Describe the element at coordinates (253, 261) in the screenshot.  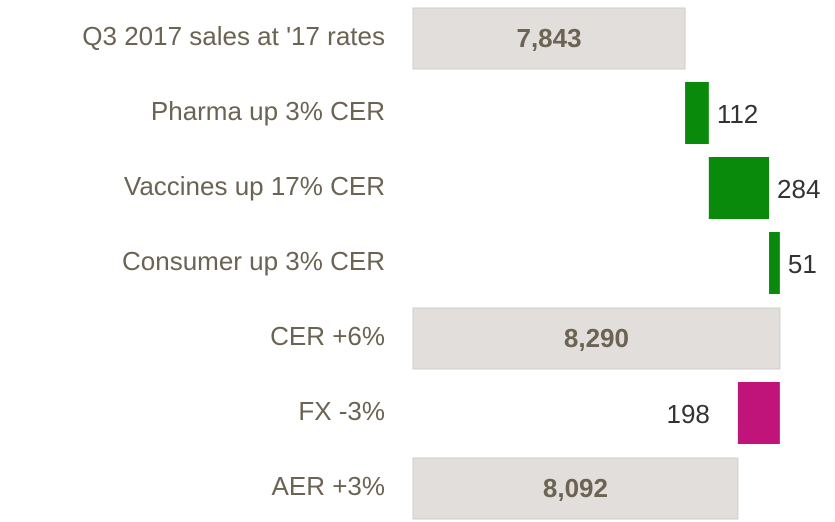
I see `category-label: Consumer up 3% CER` at that location.